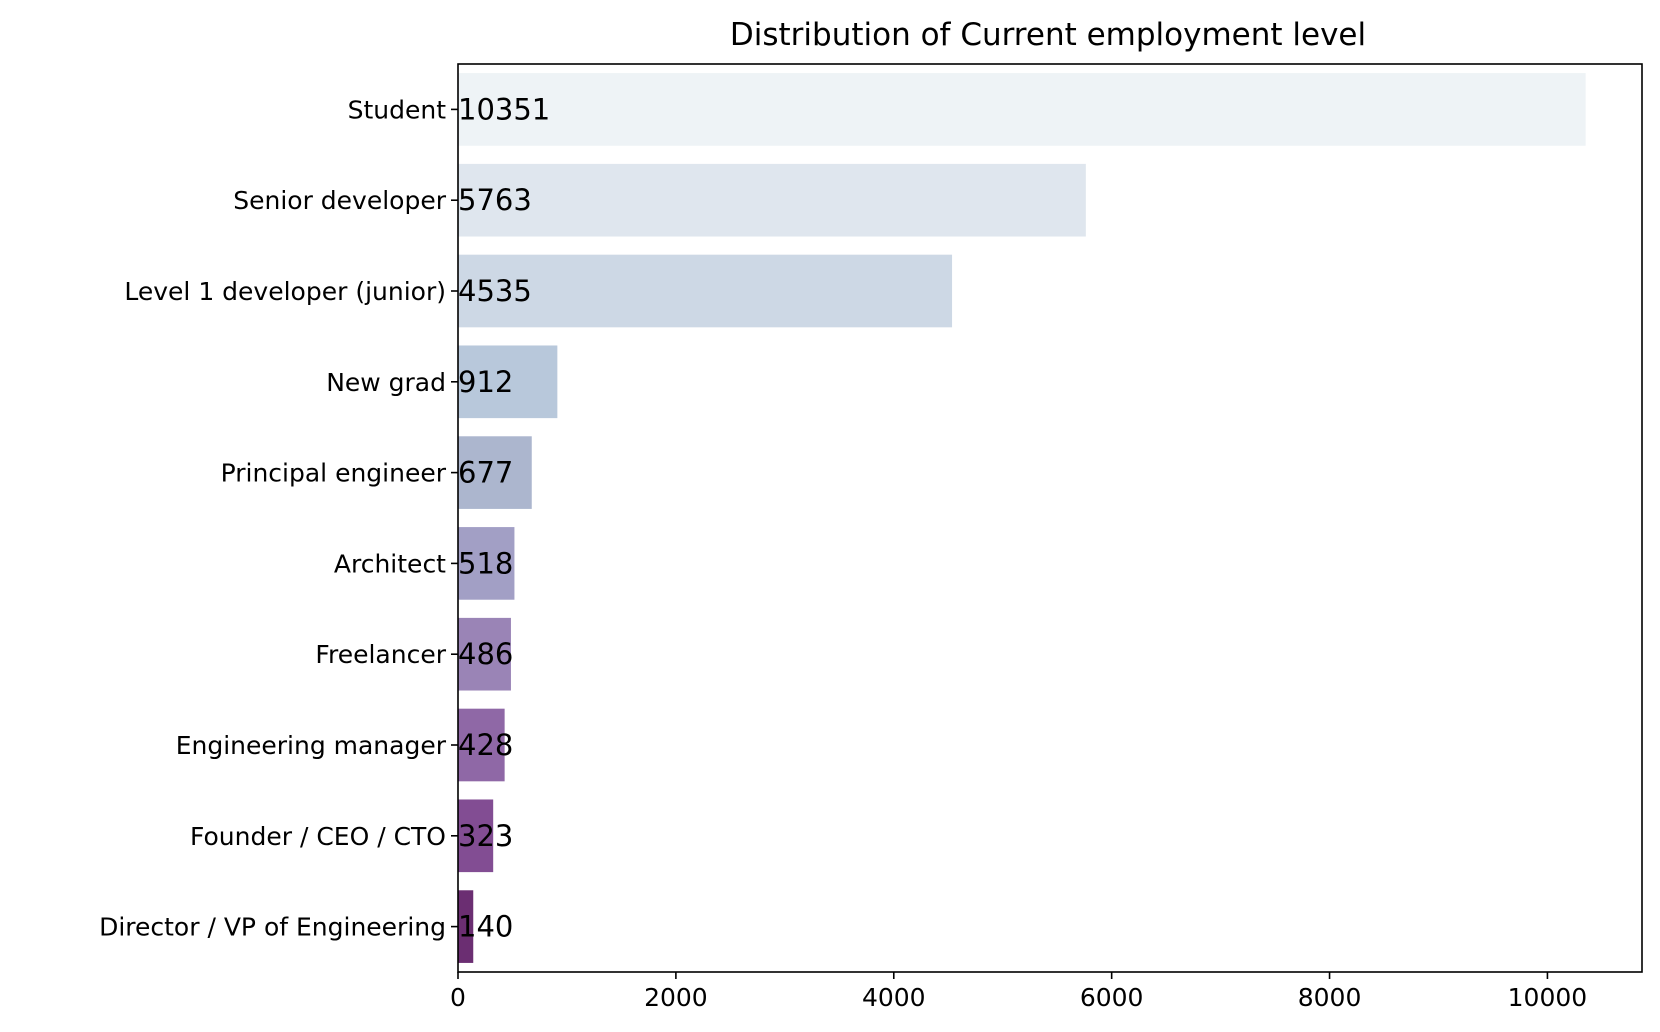 The image size is (1660, 1032). What do you see at coordinates (1330, 997) in the screenshot?
I see `x-tick-label: 8000` at bounding box center [1330, 997].